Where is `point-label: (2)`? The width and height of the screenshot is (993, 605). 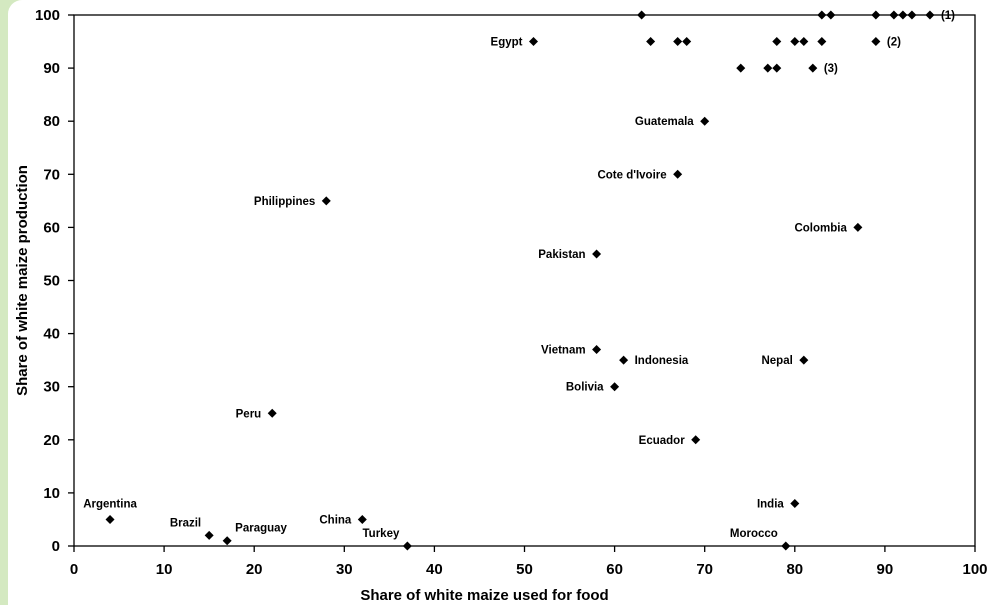 point-label: (2) is located at coordinates (894, 43).